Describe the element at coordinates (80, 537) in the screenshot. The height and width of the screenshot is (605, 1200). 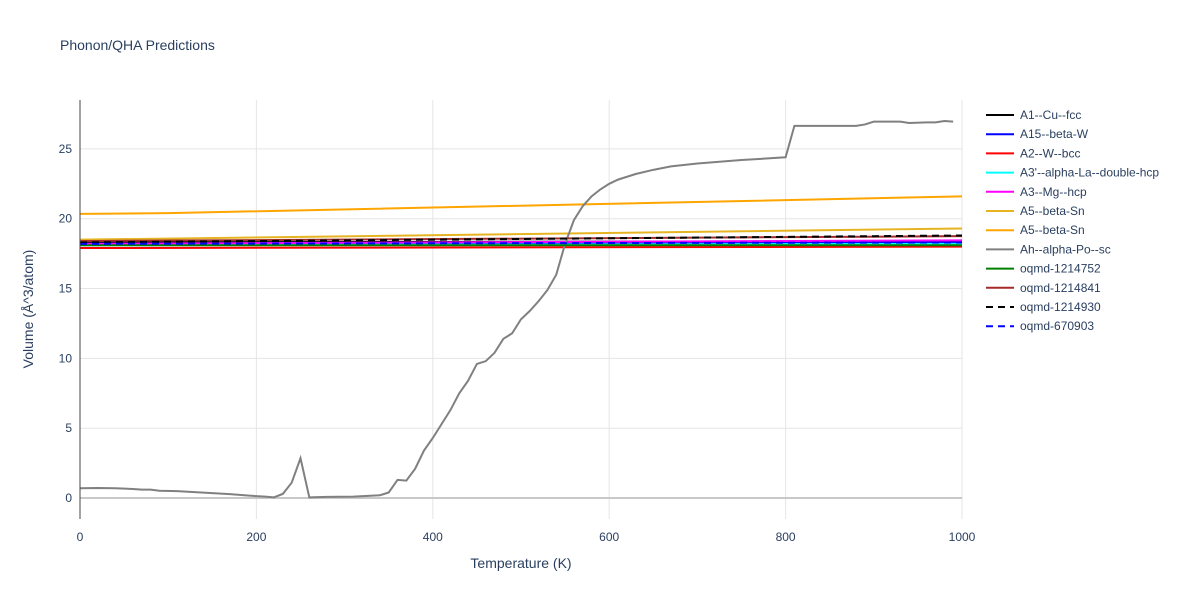
I see `x-tick-label: 0` at that location.